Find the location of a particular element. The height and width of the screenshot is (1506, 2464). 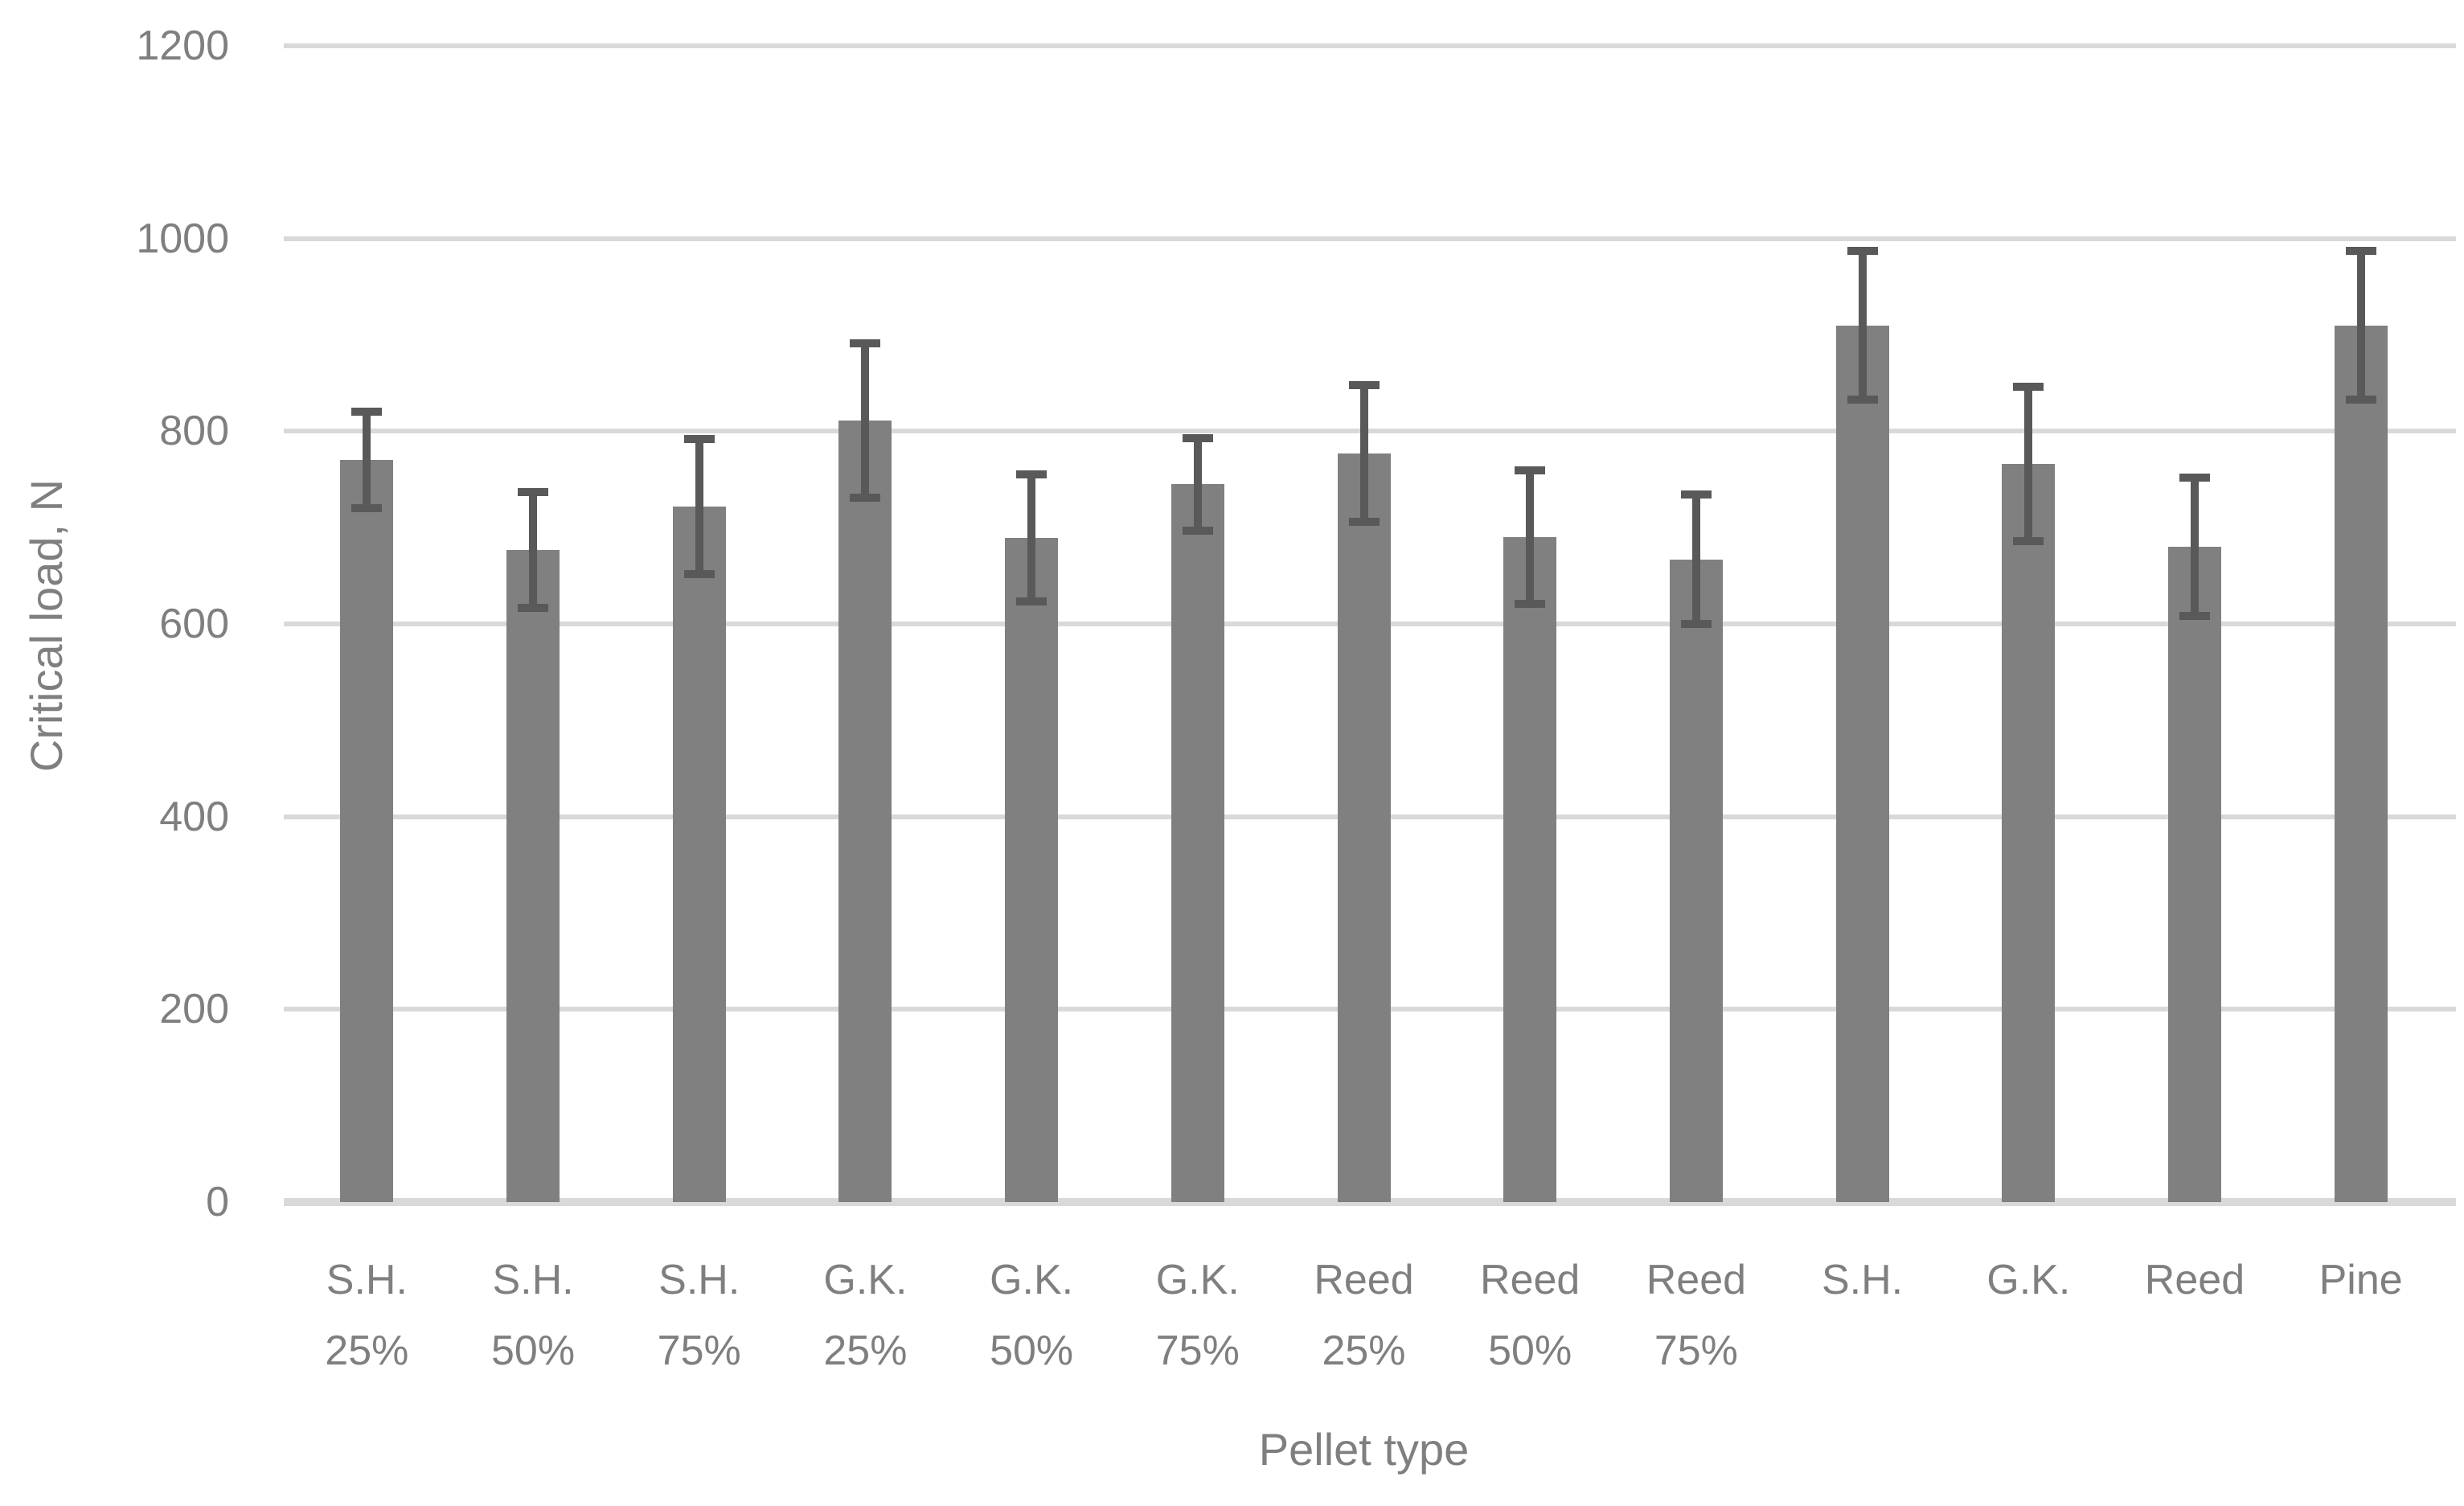

bar-pine is located at coordinates (2361, 763).